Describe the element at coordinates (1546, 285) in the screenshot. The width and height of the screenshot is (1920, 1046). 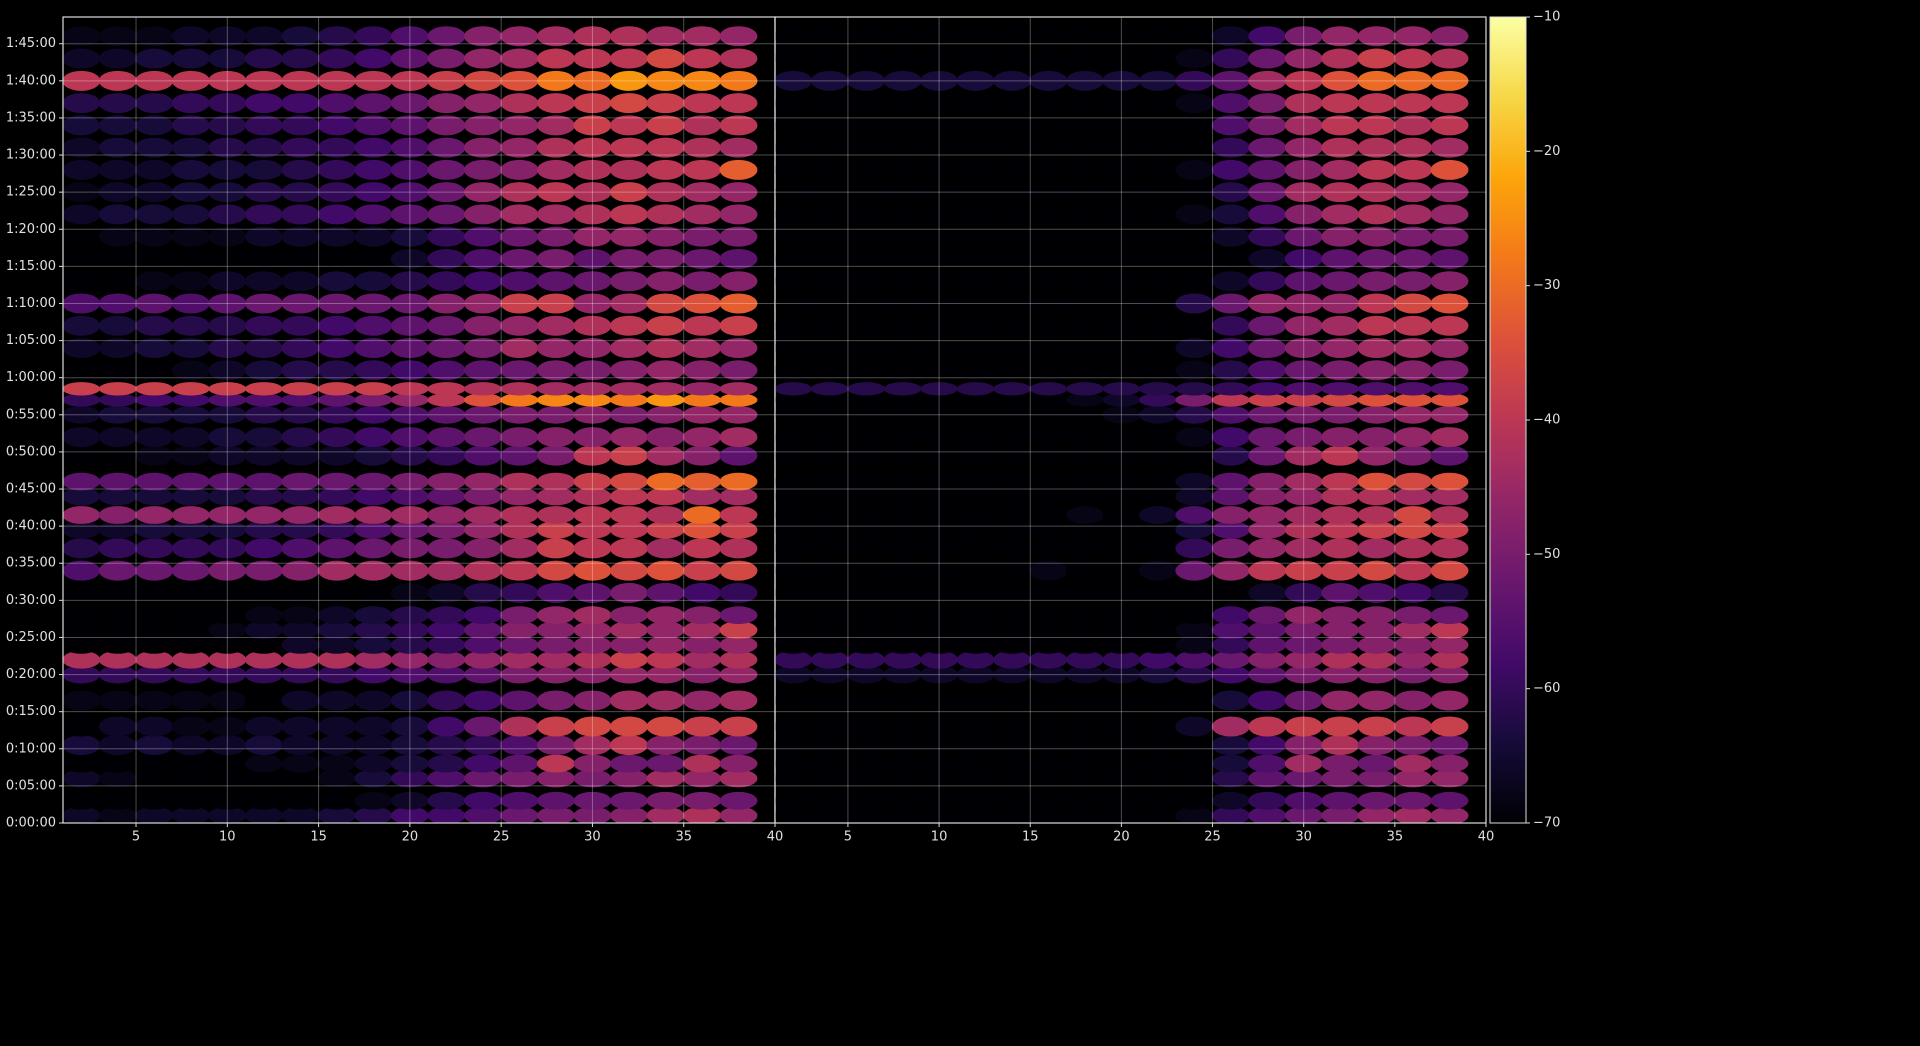
I see `colorbar-tick-label: −30` at that location.